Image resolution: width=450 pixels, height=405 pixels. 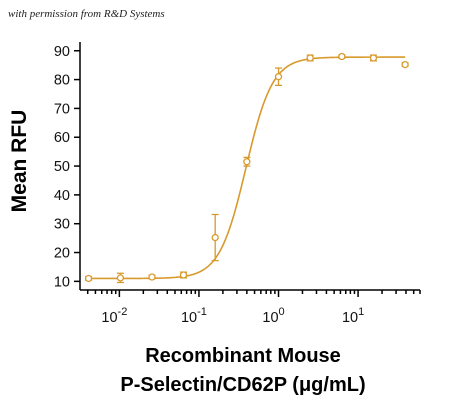 What do you see at coordinates (242, 385) in the screenshot?
I see `x-axis-title-line2: P-Selectin/CD62P (μg/mL)` at bounding box center [242, 385].